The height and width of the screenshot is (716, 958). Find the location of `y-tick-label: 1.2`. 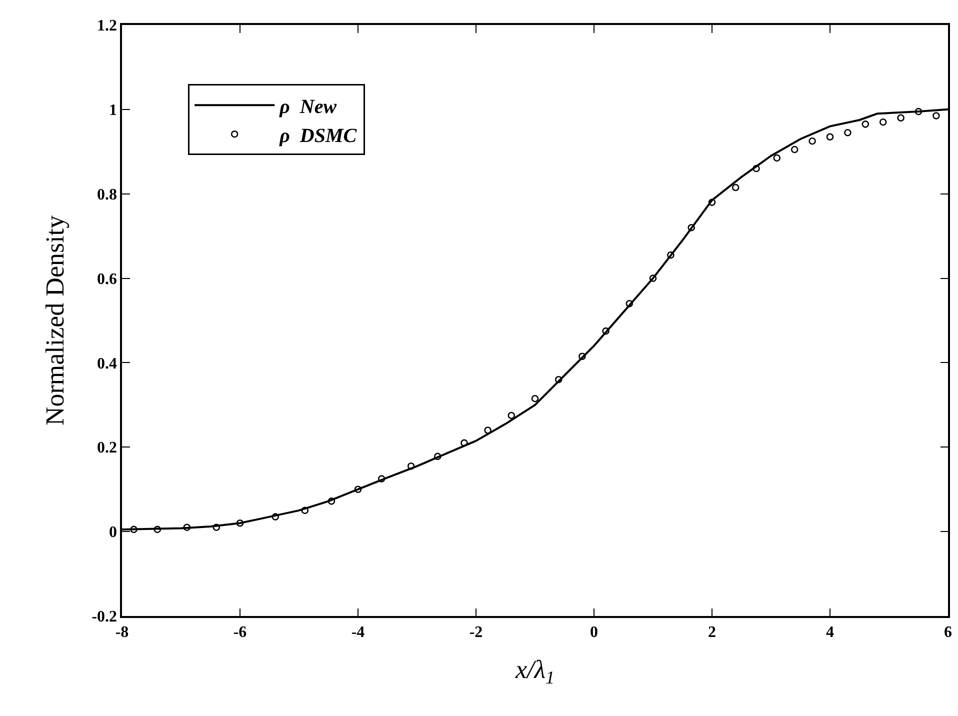

y-tick-label: 1.2 is located at coordinates (107, 26).